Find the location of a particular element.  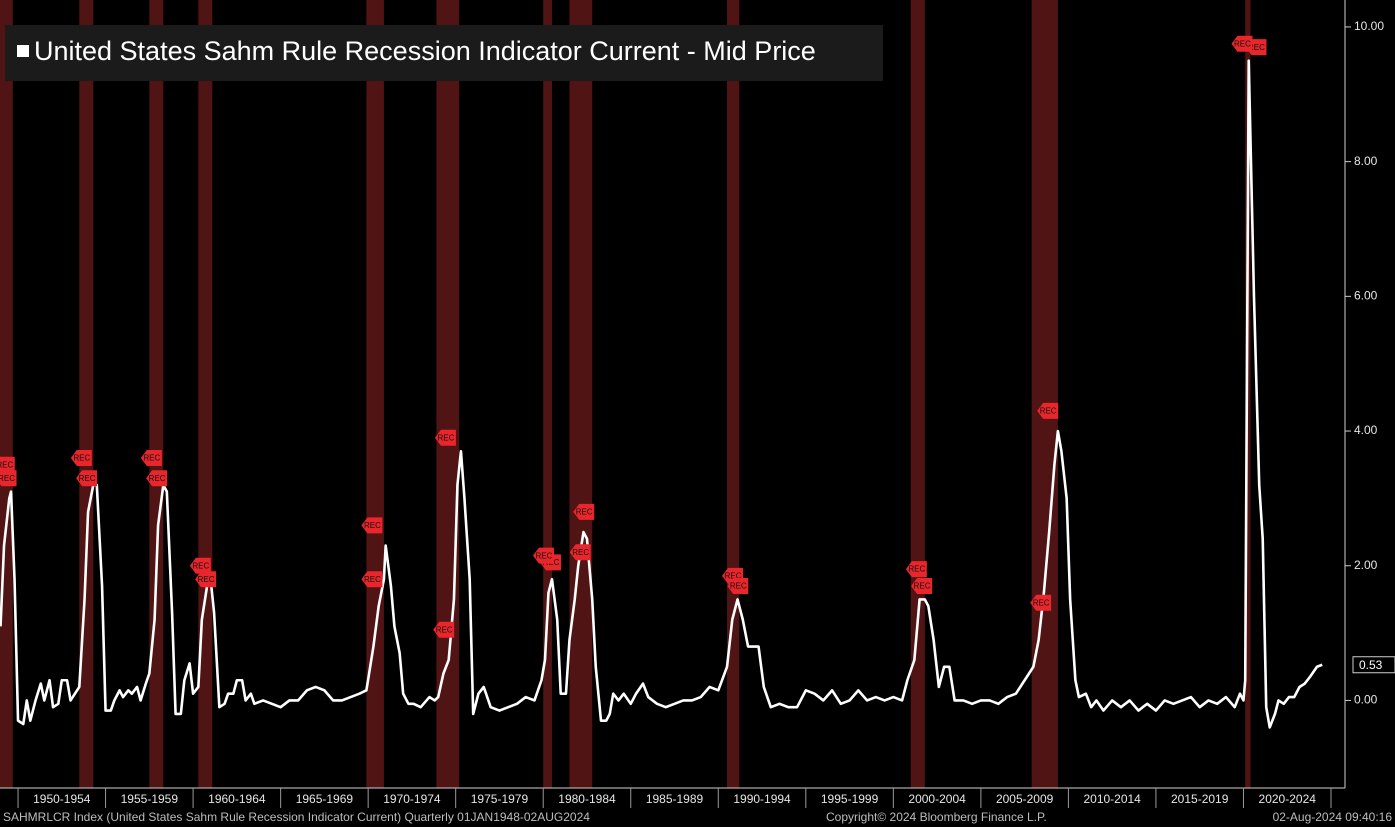

y-tick-label: 10.00 is located at coordinates (1369, 26).